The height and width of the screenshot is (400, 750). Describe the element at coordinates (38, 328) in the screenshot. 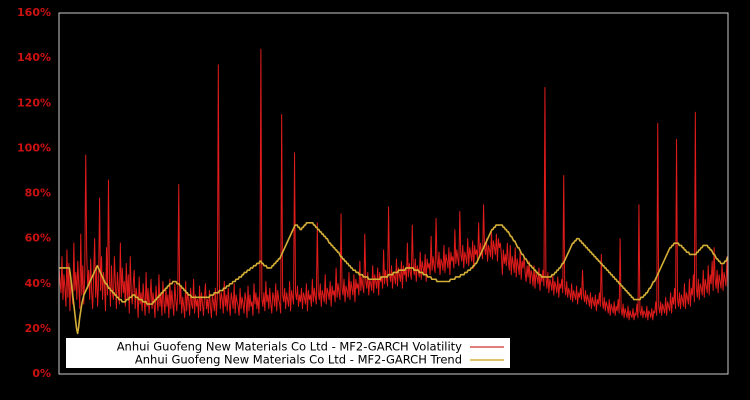

I see `y-axis-tick-label: 20%` at that location.